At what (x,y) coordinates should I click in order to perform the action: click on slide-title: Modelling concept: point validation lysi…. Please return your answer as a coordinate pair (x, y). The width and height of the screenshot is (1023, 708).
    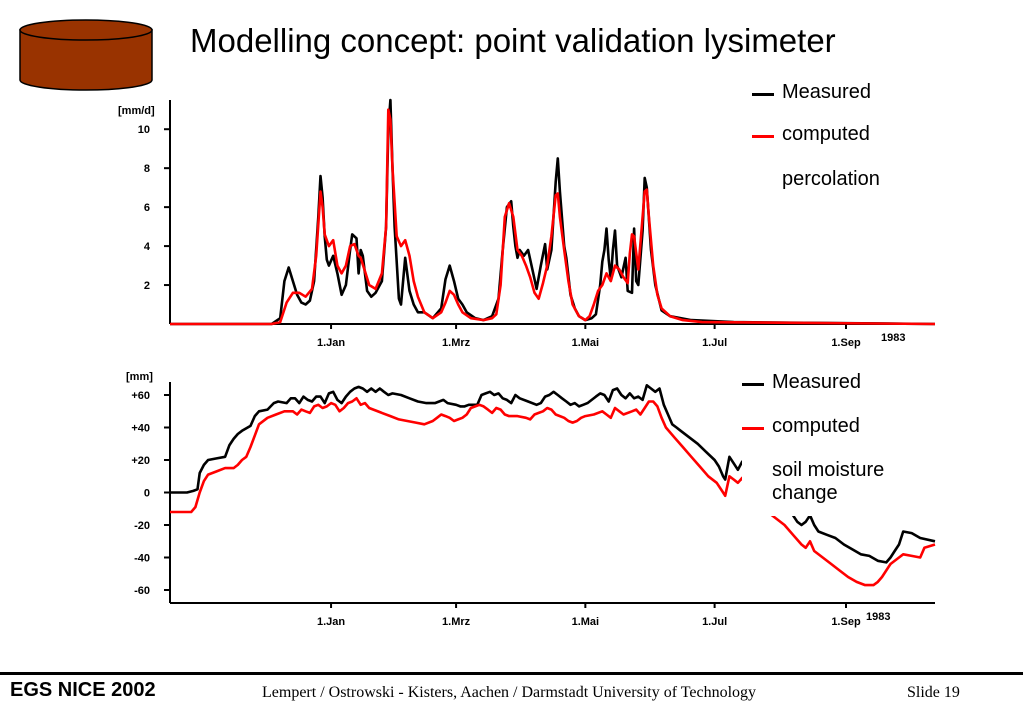
    Looking at the image, I should click on (513, 40).